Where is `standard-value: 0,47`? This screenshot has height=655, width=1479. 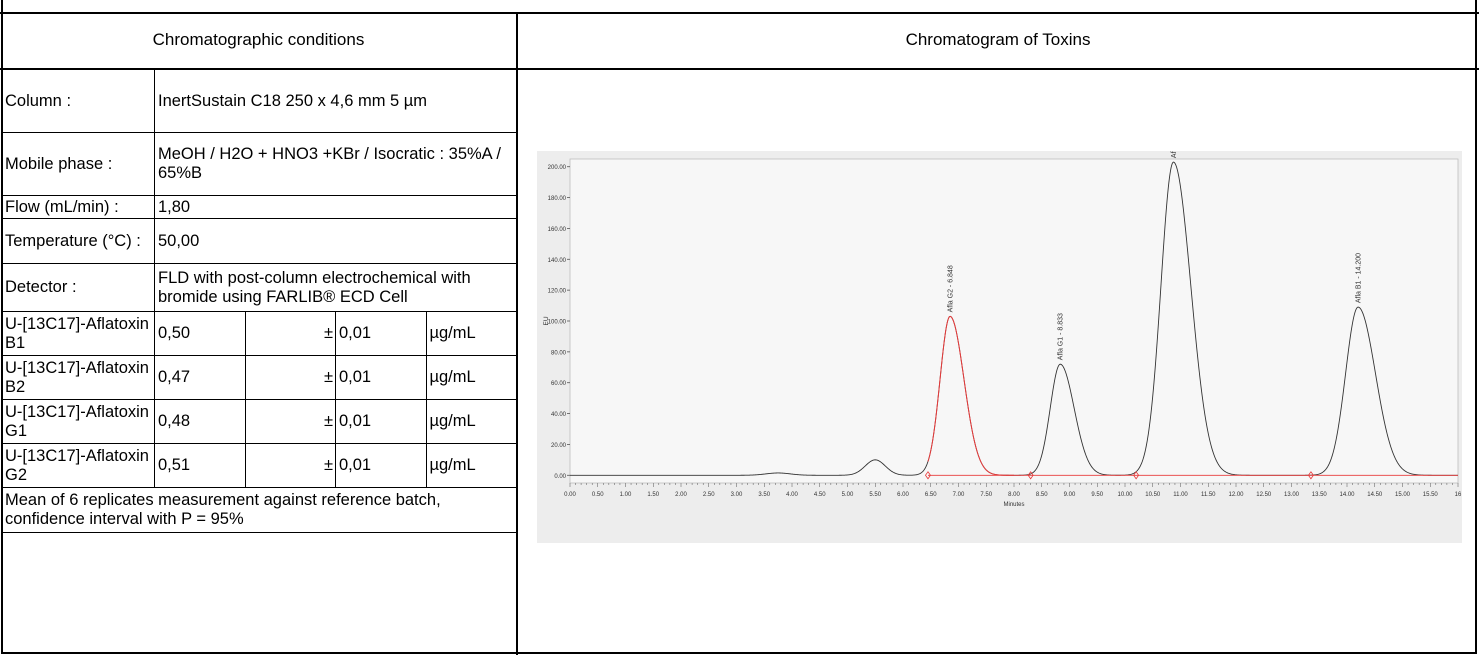 standard-value: 0,47 is located at coordinates (200, 378).